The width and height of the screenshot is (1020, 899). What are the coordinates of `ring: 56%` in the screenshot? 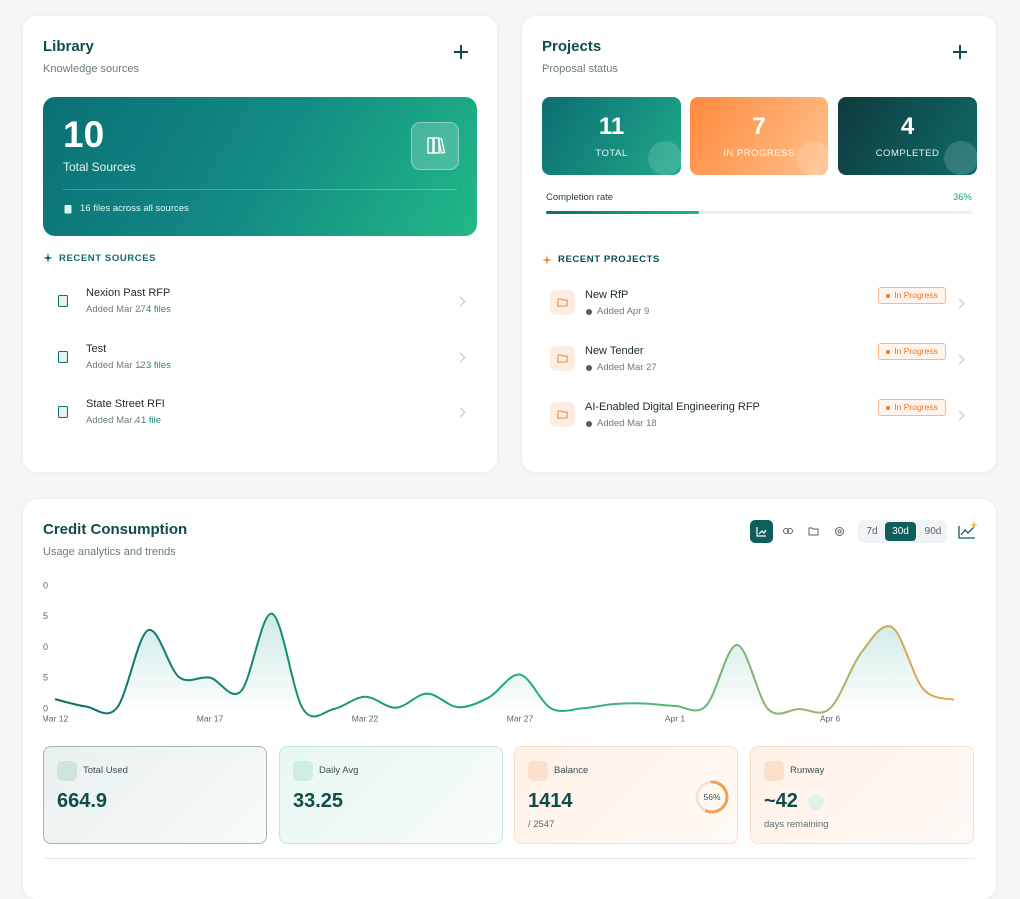 It's located at (712, 797).